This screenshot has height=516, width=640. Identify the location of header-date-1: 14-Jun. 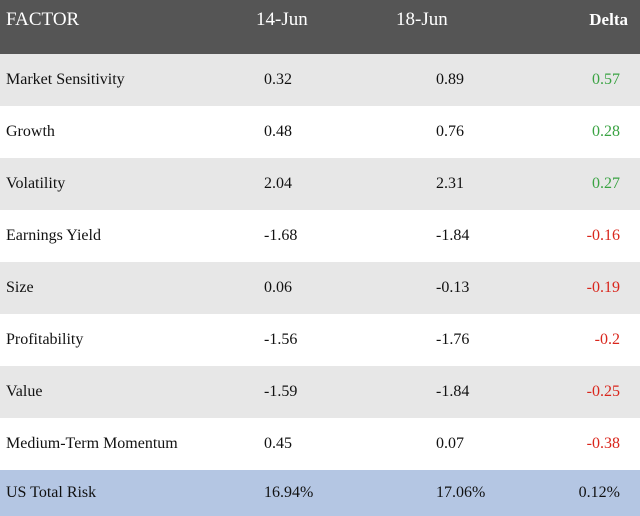
(282, 19).